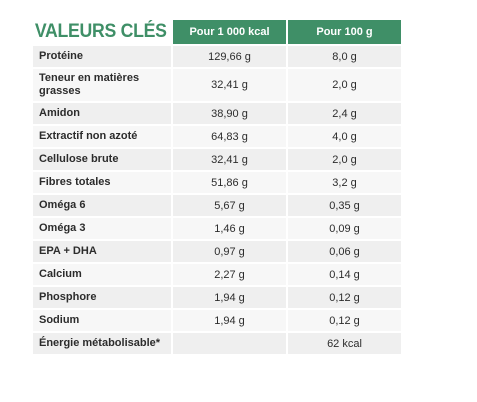 This screenshot has width=477, height=402. What do you see at coordinates (228, 342) in the screenshot?
I see `value-per-1000-kcal` at bounding box center [228, 342].